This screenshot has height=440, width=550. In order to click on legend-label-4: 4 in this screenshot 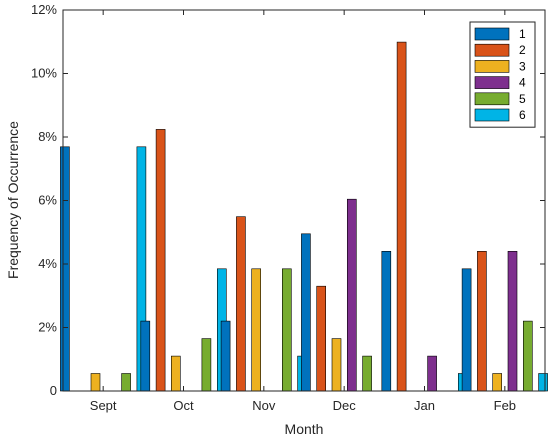, I will do `click(522, 83)`.